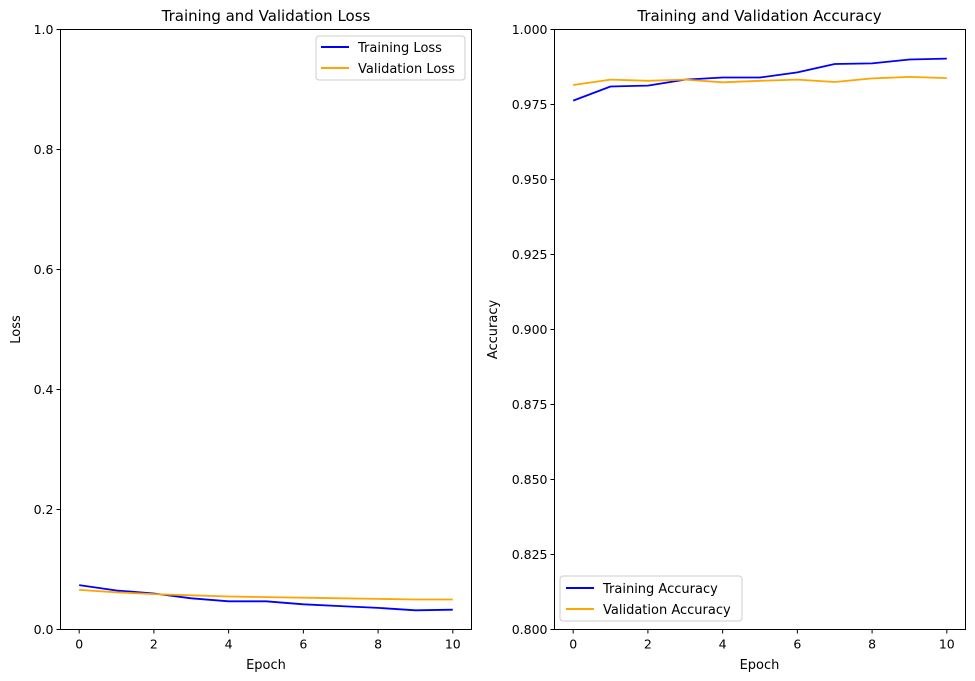 The image size is (975, 681). What do you see at coordinates (44, 269) in the screenshot?
I see `loss-y-tick-label: 0.6` at bounding box center [44, 269].